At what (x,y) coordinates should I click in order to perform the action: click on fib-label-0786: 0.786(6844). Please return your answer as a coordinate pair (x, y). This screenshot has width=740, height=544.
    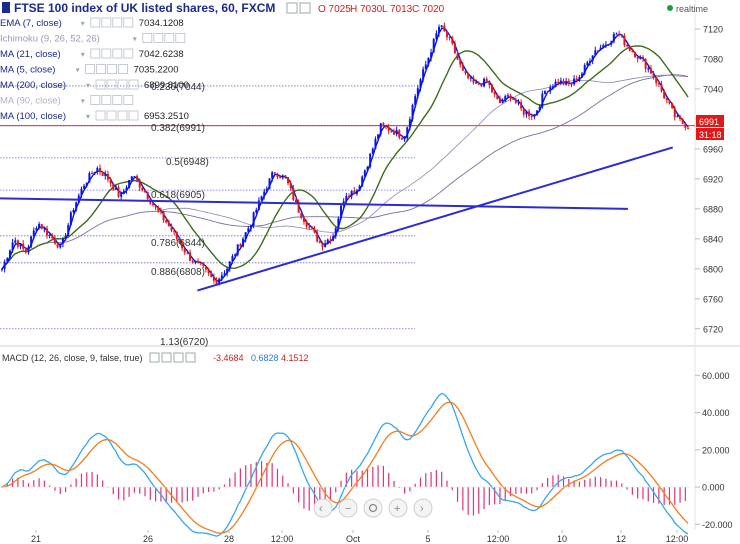
    Looking at the image, I should click on (178, 243).